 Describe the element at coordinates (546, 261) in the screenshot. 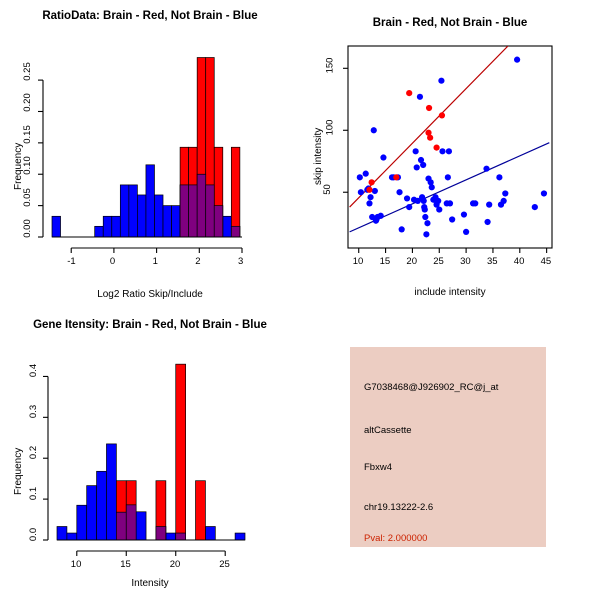

I see `x-tick-label: 45` at that location.